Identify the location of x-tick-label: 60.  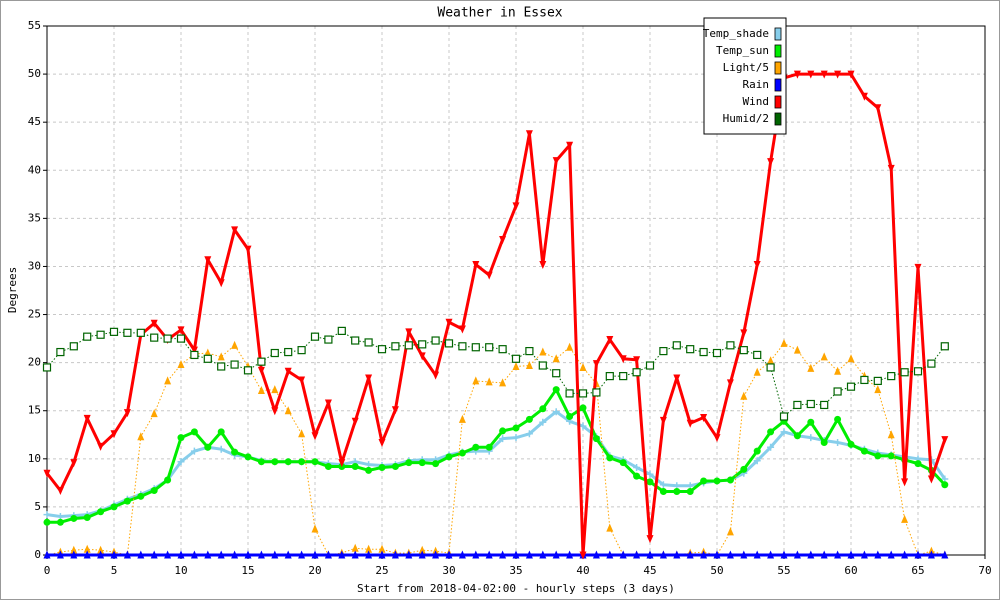
(850, 570).